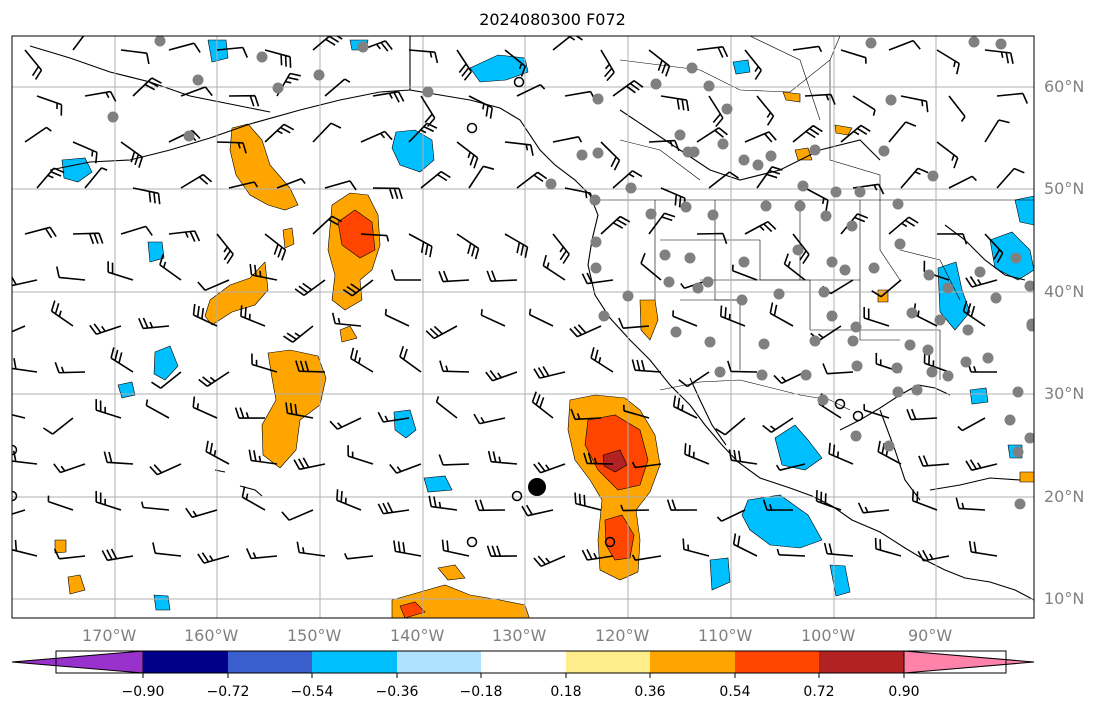 The height and width of the screenshot is (712, 1105). Describe the element at coordinates (270, 662) in the screenshot. I see `colorbar-cell` at that location.